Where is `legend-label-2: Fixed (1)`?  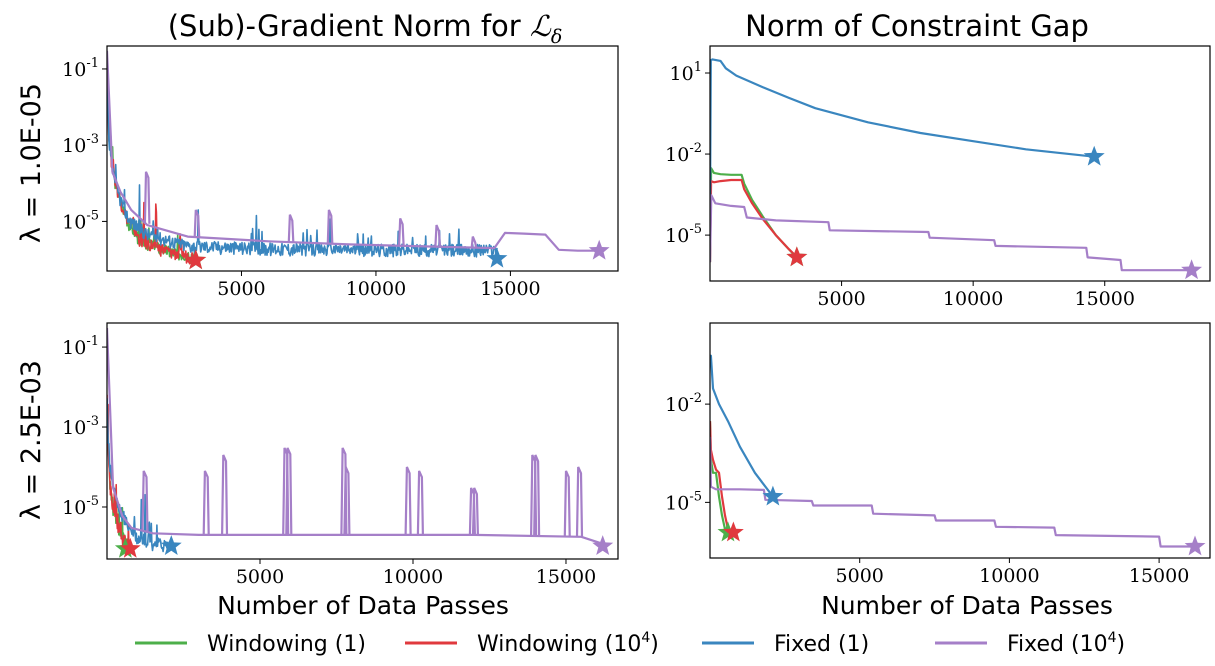
legend-label-2: Fixed (1) is located at coordinates (821, 644).